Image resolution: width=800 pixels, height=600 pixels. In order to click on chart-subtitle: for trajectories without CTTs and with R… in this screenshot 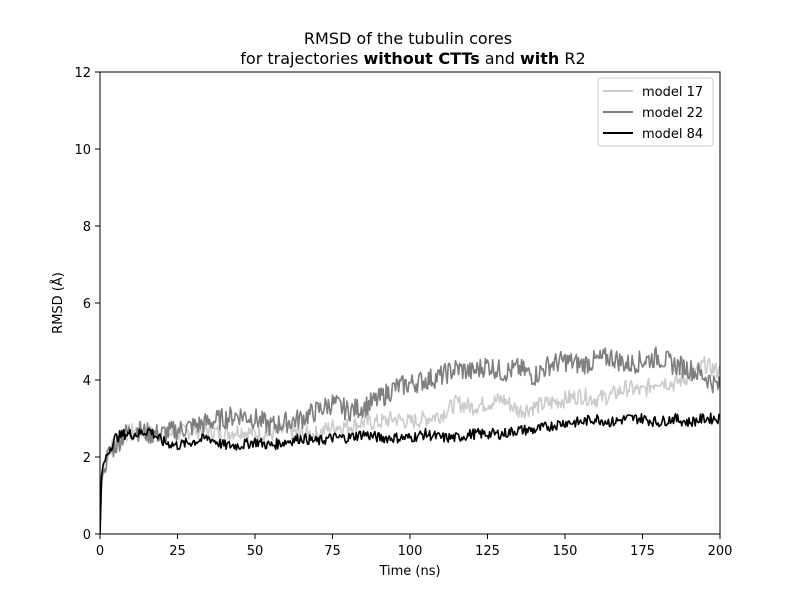, I will do `click(412, 58)`.